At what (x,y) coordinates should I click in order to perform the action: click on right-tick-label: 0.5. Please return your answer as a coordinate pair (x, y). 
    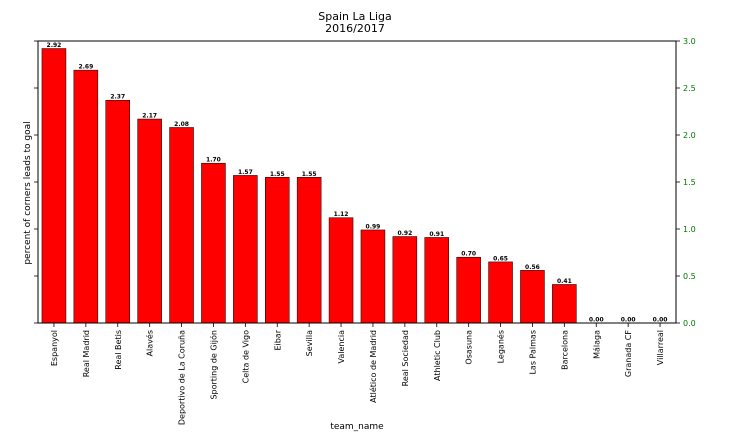
    Looking at the image, I should click on (689, 276).